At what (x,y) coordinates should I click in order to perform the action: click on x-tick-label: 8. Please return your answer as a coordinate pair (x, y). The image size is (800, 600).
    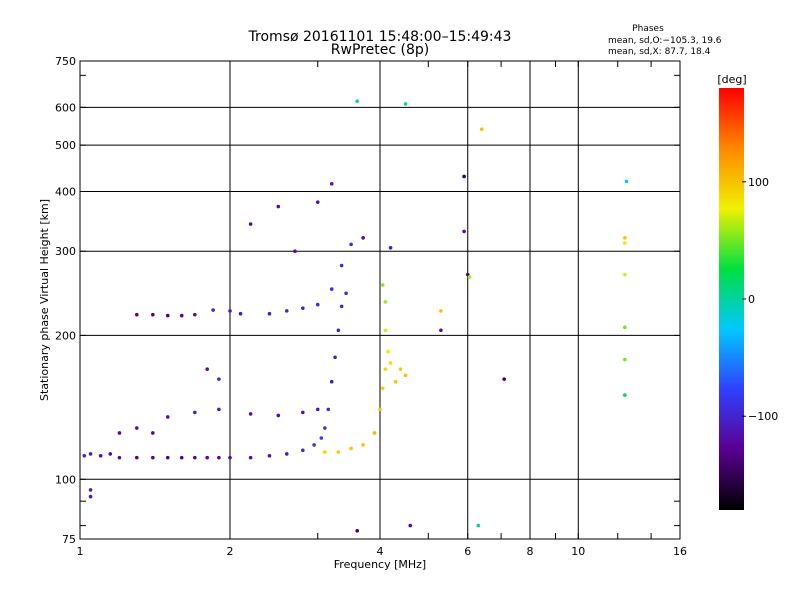
    Looking at the image, I should click on (530, 551).